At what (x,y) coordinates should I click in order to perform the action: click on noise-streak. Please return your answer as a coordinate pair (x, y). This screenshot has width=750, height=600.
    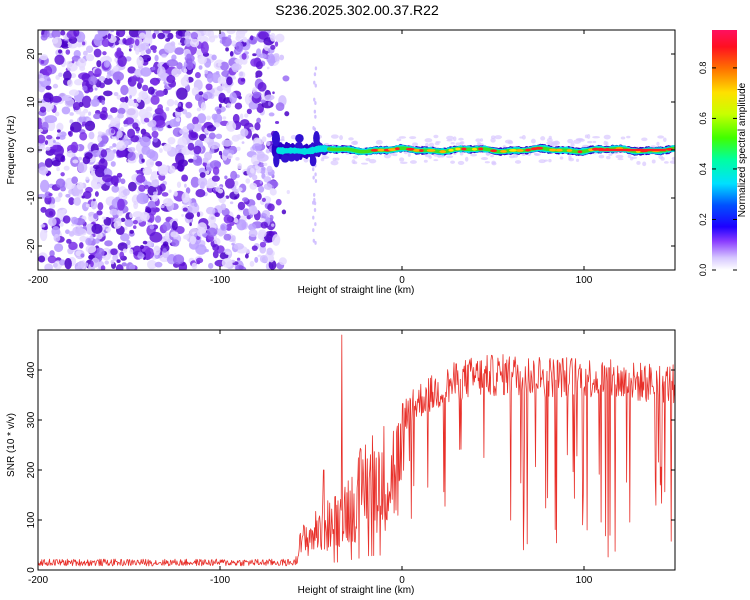
    Looking at the image, I should click on (315, 116).